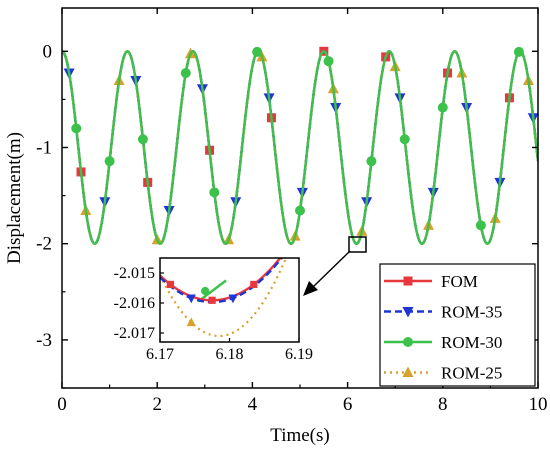  Describe the element at coordinates (357, 244) in the screenshot. I see `zoom-region-box` at that location.